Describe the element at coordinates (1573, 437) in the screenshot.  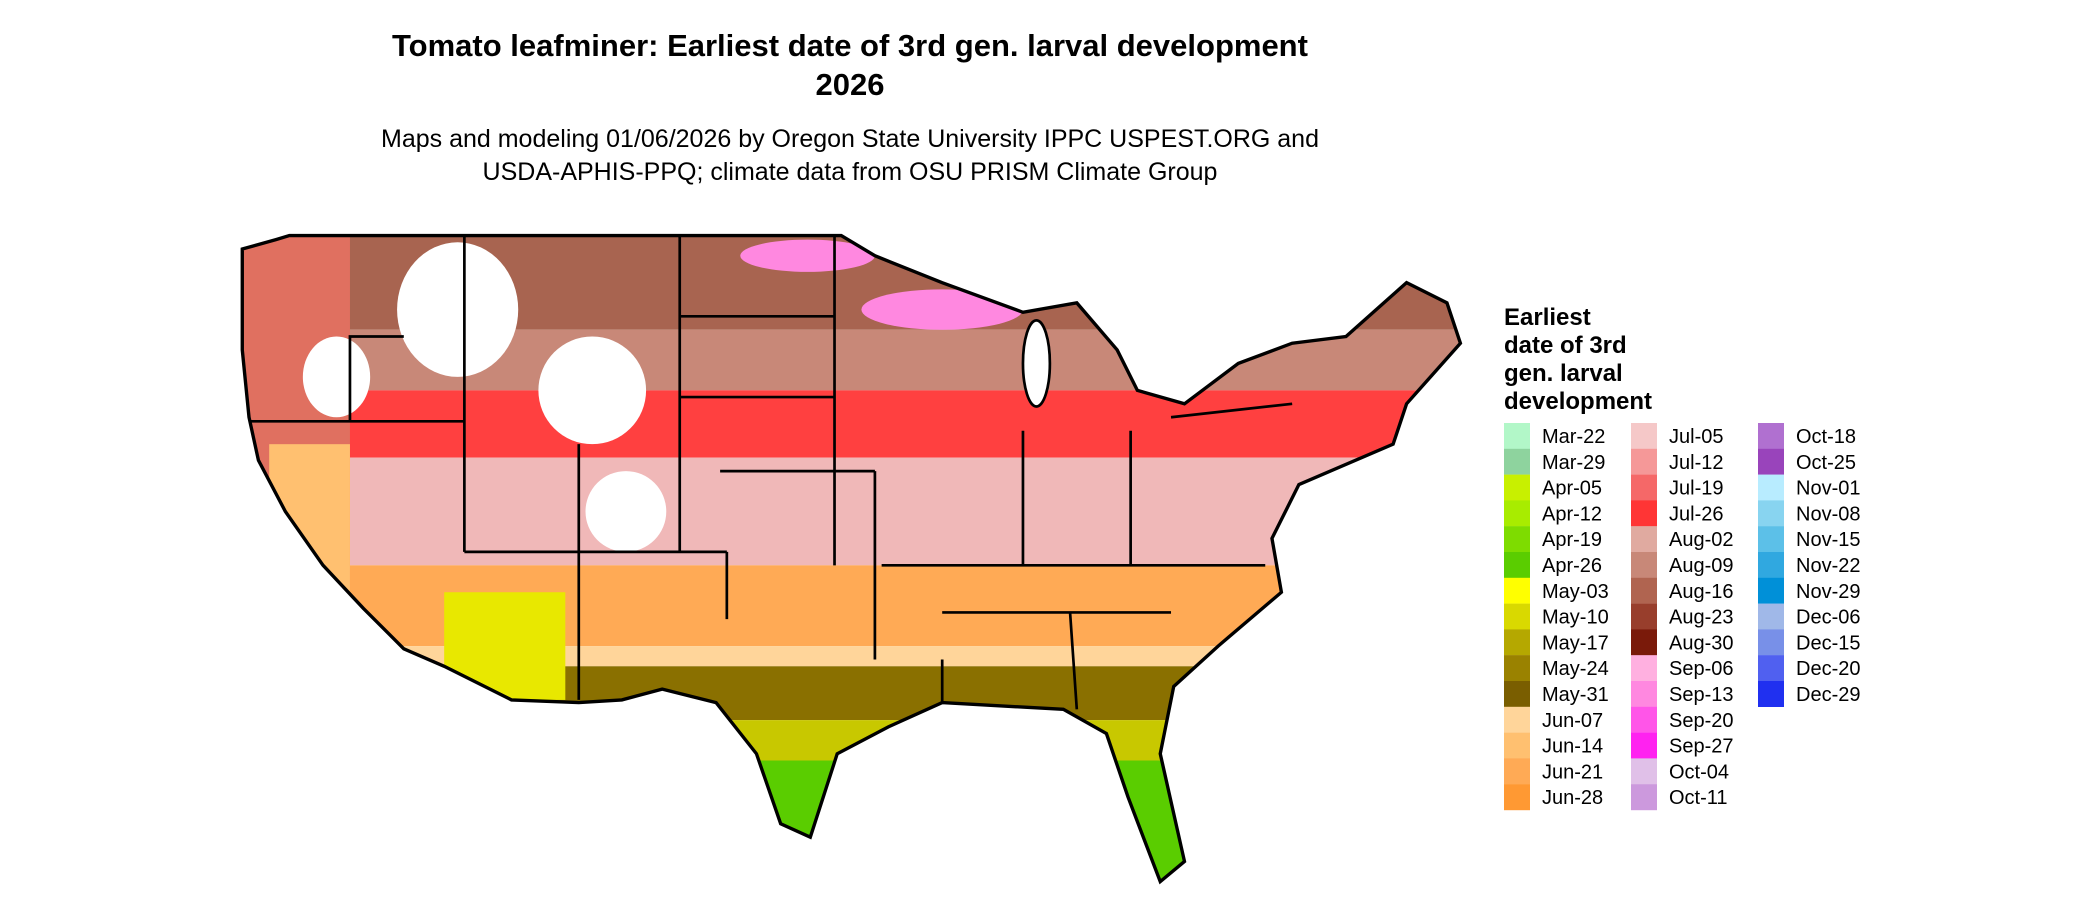
I see `legend-label: Mar-22` at that location.